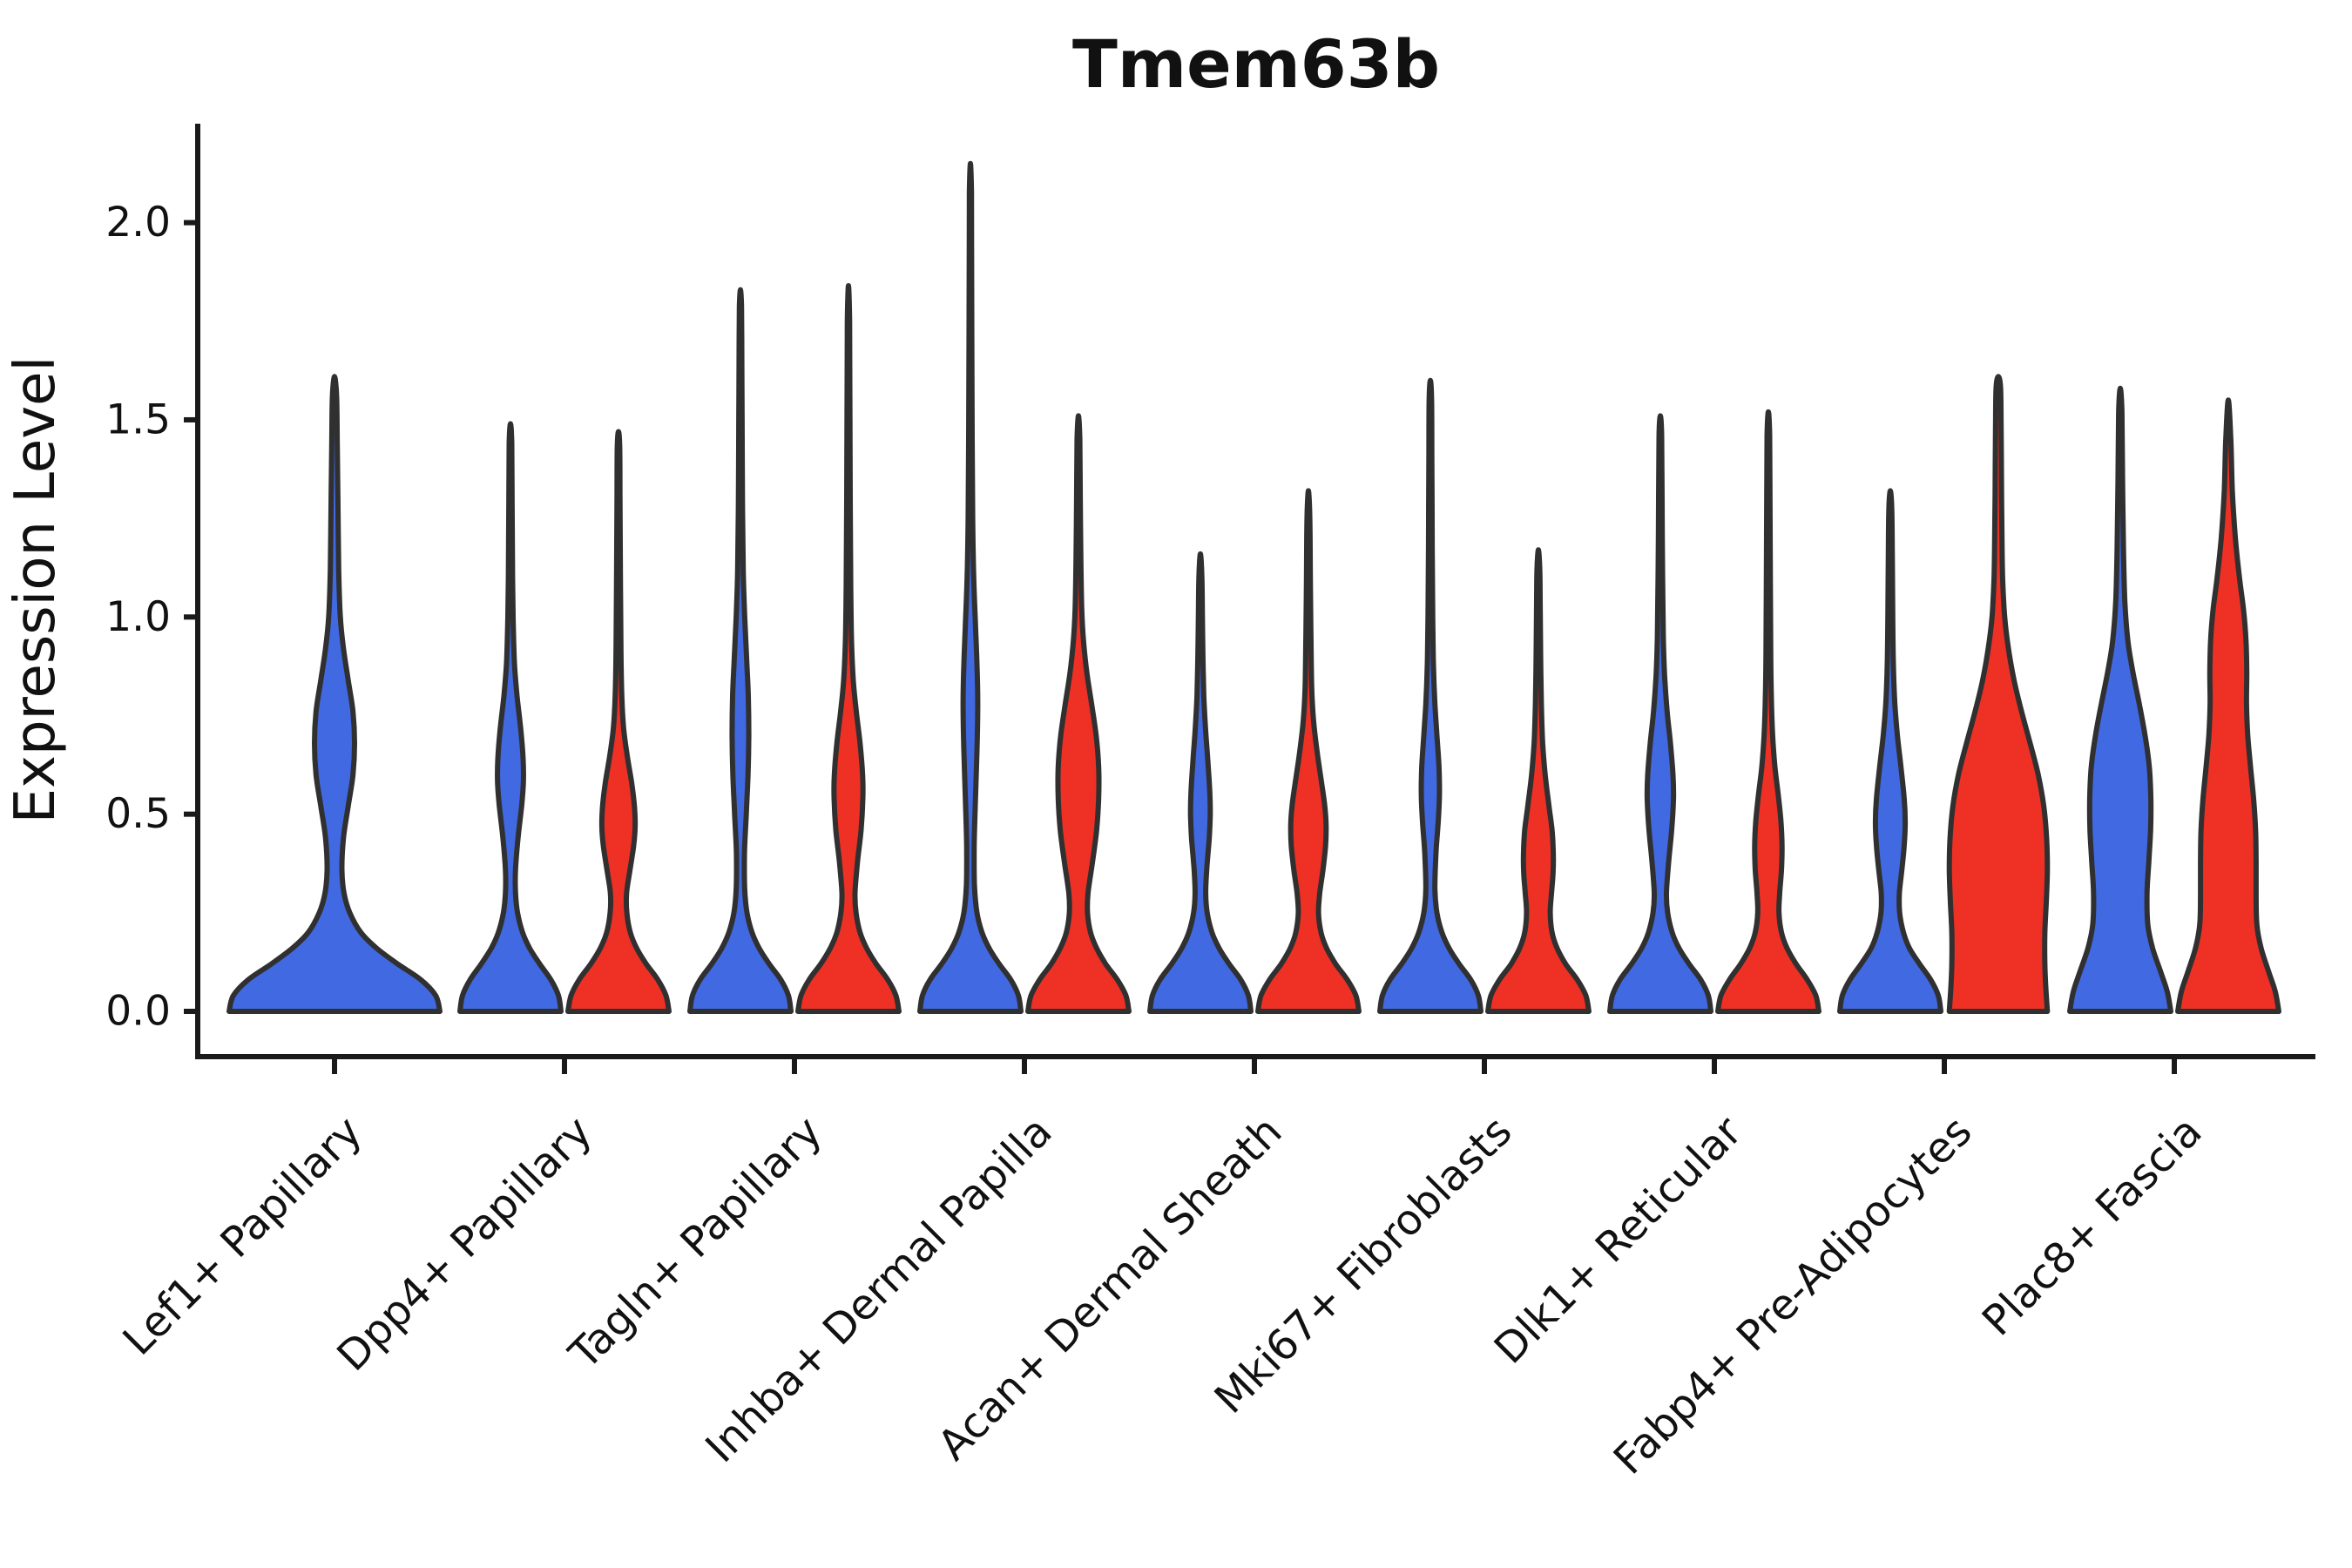  I want to click on x-tick-label: Dlk1+ Reticular, so click(1618, 1241).